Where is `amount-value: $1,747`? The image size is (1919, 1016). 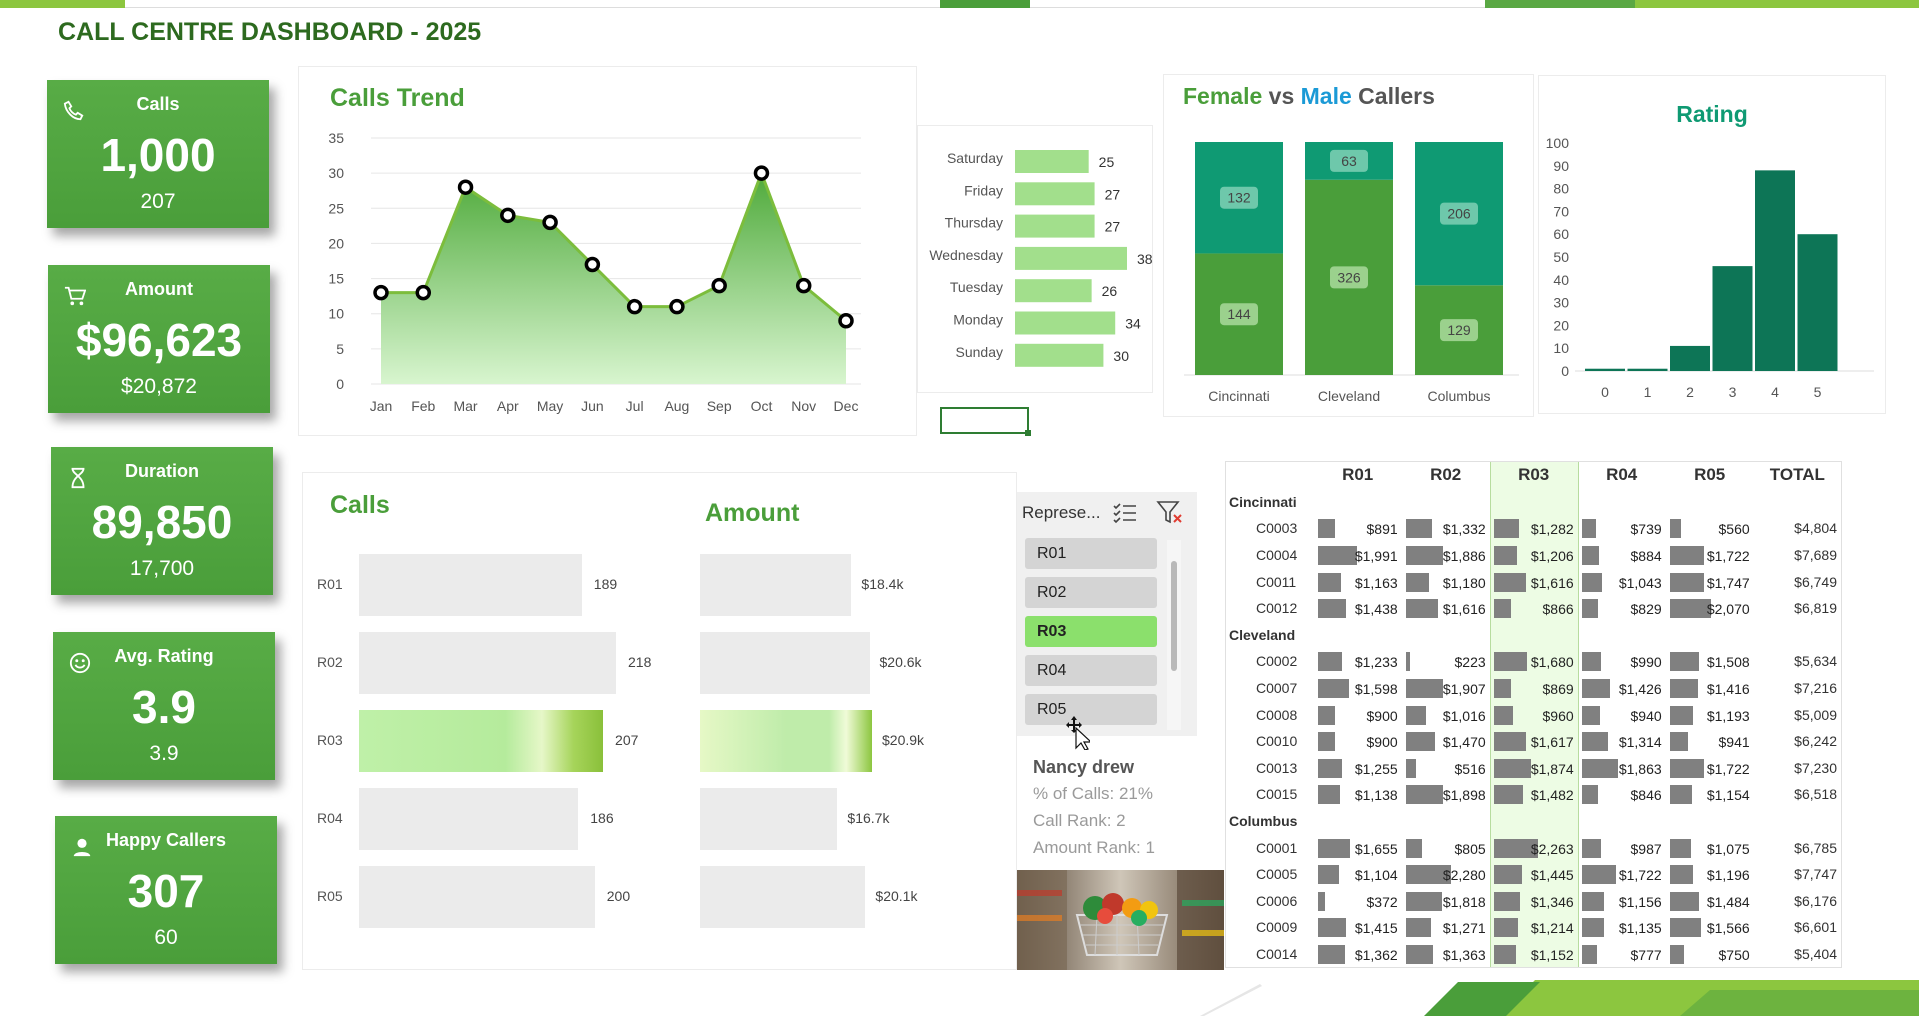 amount-value: $1,747 is located at coordinates (1728, 582).